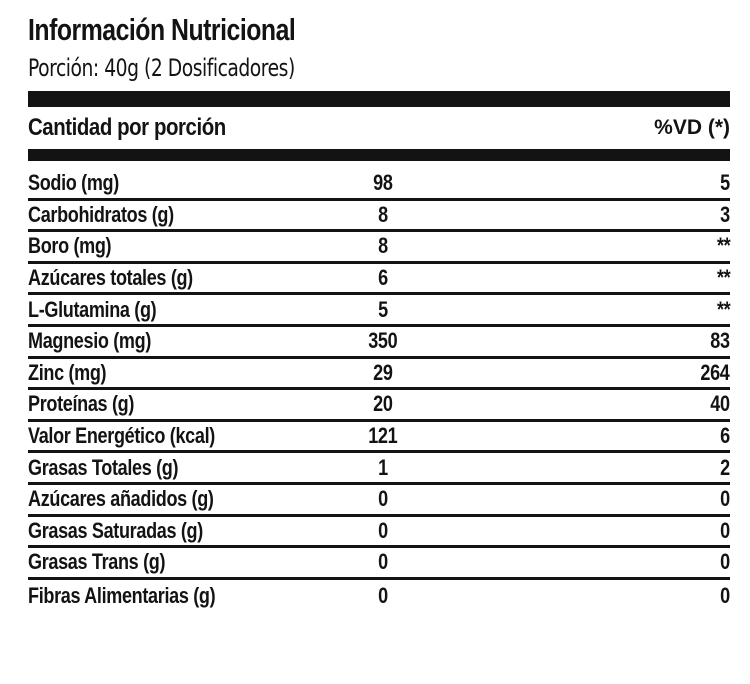 This screenshot has height=684, width=750. I want to click on nutrient-name: Fibras Alimentarias (g), so click(122, 595).